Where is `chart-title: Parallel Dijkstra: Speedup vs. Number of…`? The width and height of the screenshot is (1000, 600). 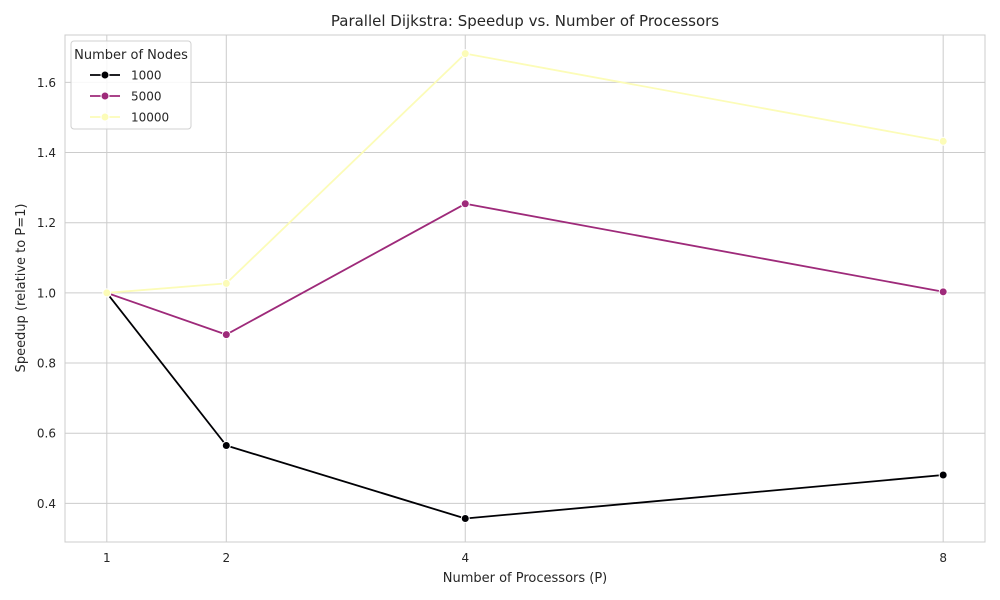 chart-title: Parallel Dijkstra: Speedup vs. Number of… is located at coordinates (525, 21).